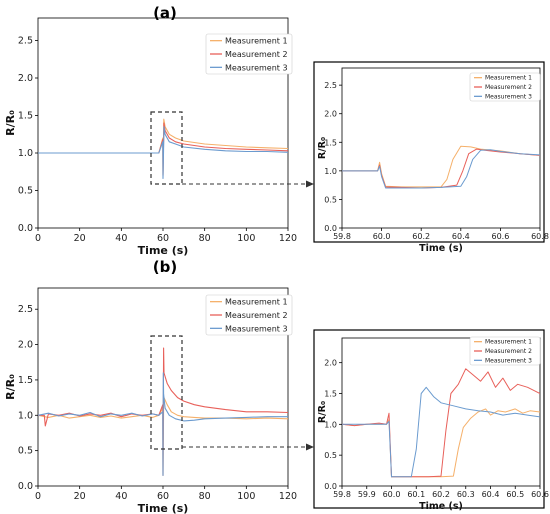  What do you see at coordinates (25, 153) in the screenshot?
I see `a-main-ytick-label: 1.0` at bounding box center [25, 153].